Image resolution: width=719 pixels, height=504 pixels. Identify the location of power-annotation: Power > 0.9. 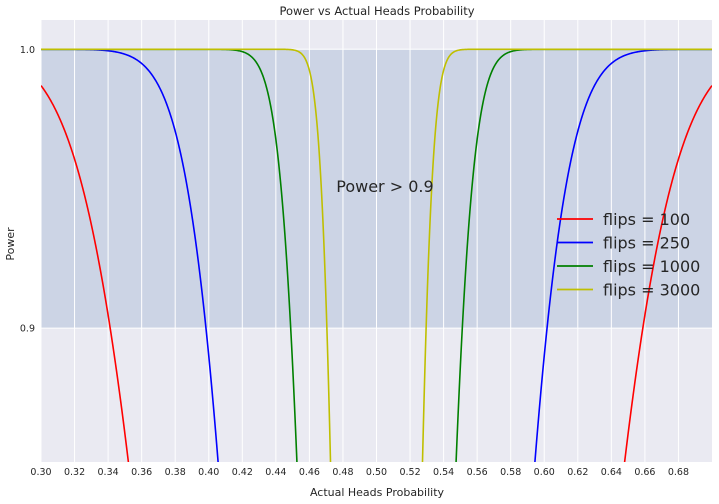
(384, 186).